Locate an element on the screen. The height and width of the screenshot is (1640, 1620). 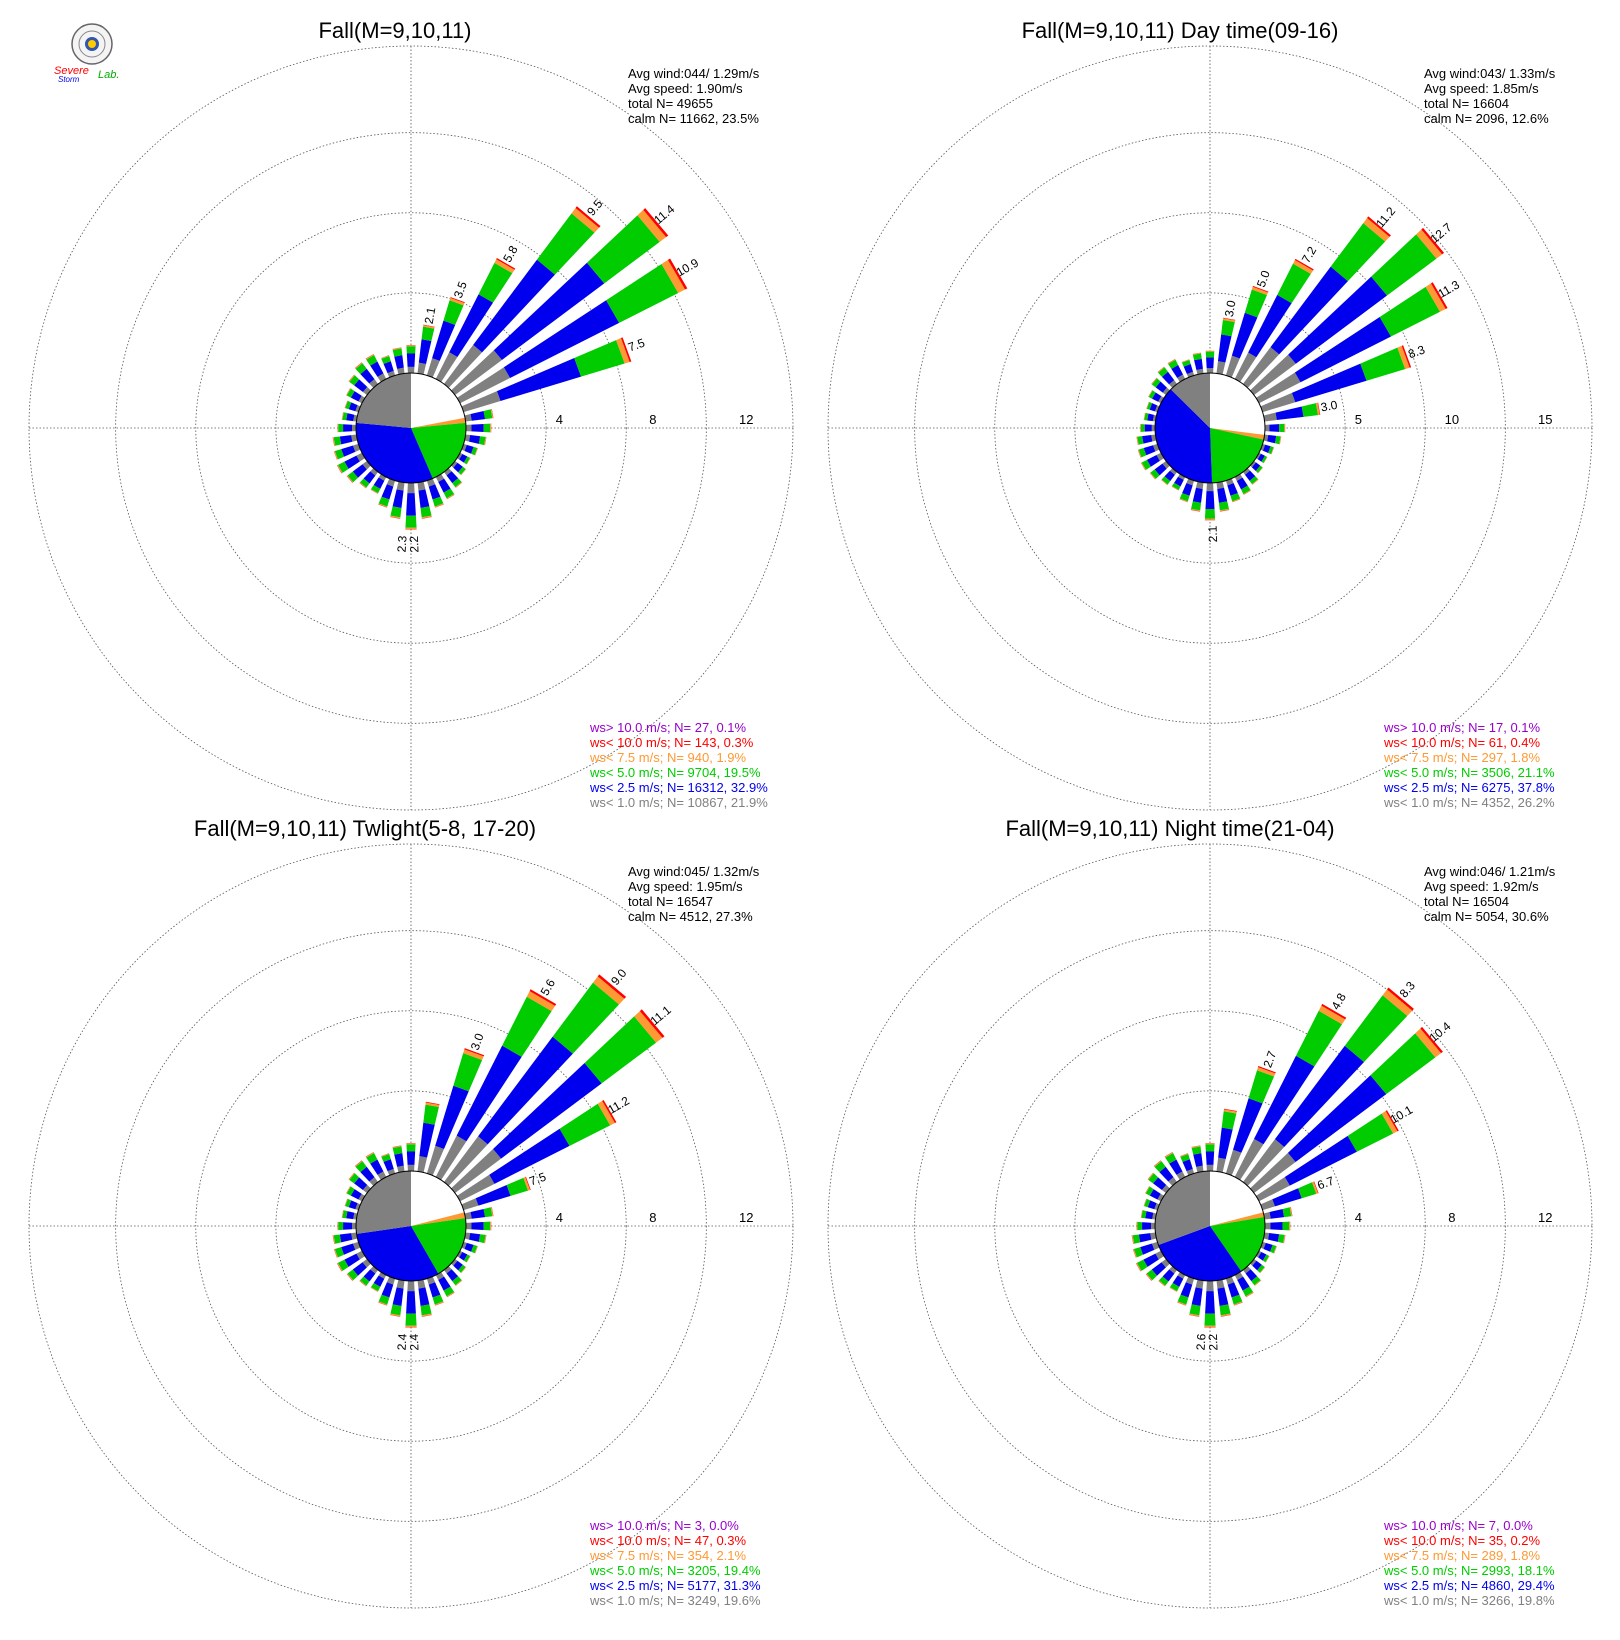
r-tick-label: 10 is located at coordinates (1452, 419).